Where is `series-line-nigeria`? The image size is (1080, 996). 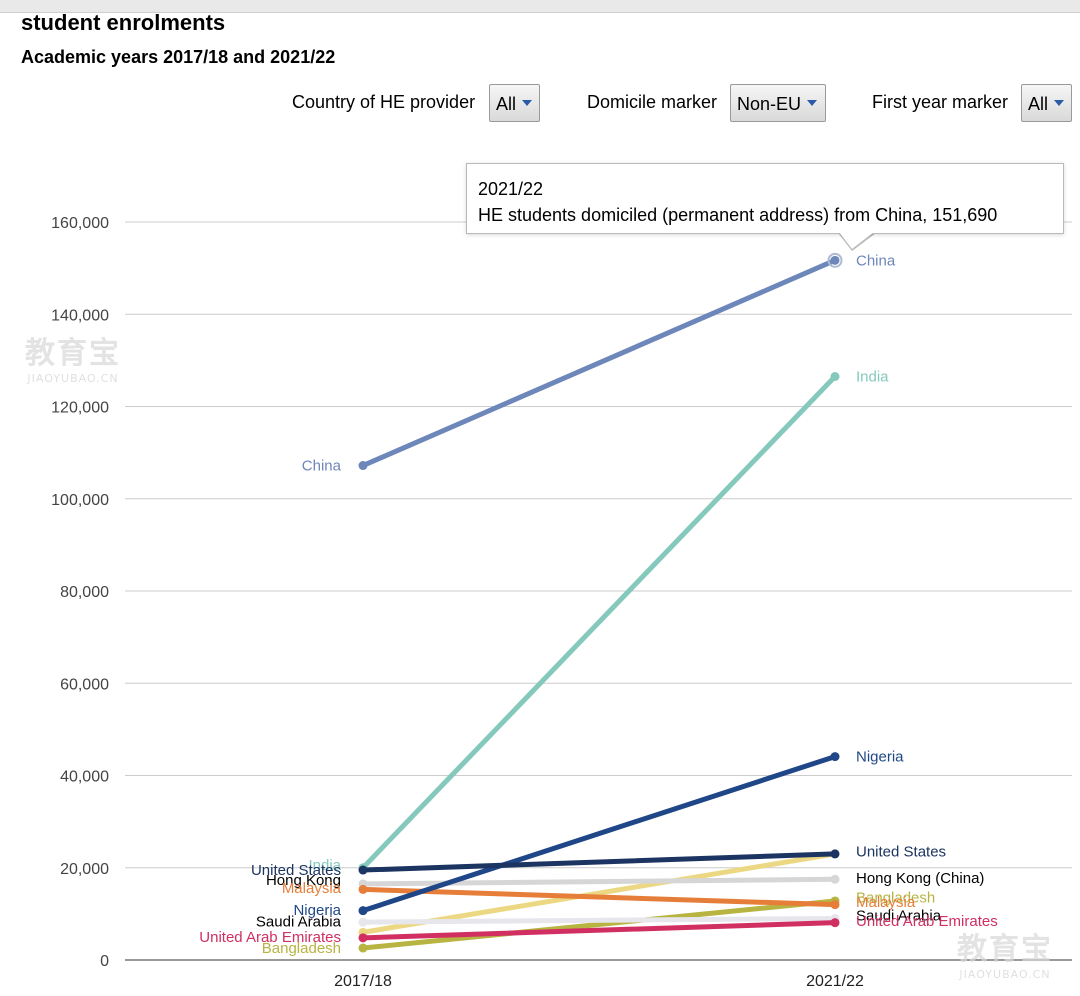
series-line-nigeria is located at coordinates (599, 834).